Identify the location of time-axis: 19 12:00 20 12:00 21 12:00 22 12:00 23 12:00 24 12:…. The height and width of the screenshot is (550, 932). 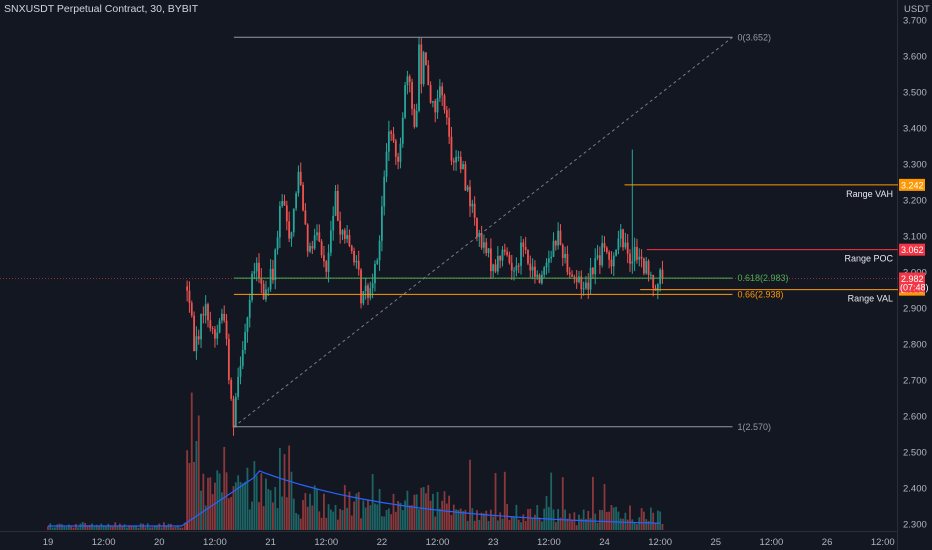
(469, 542).